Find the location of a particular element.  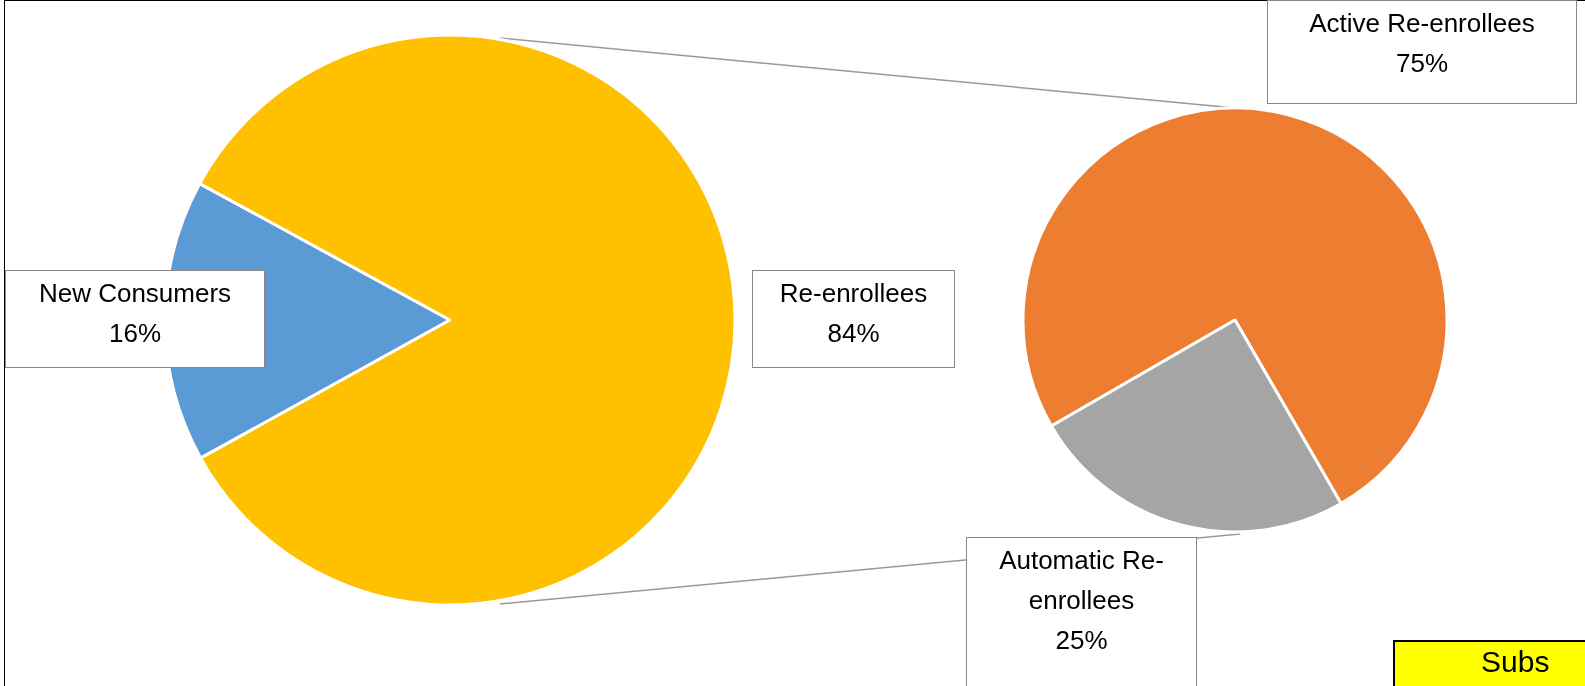

data-label: 25% is located at coordinates (1081, 640).